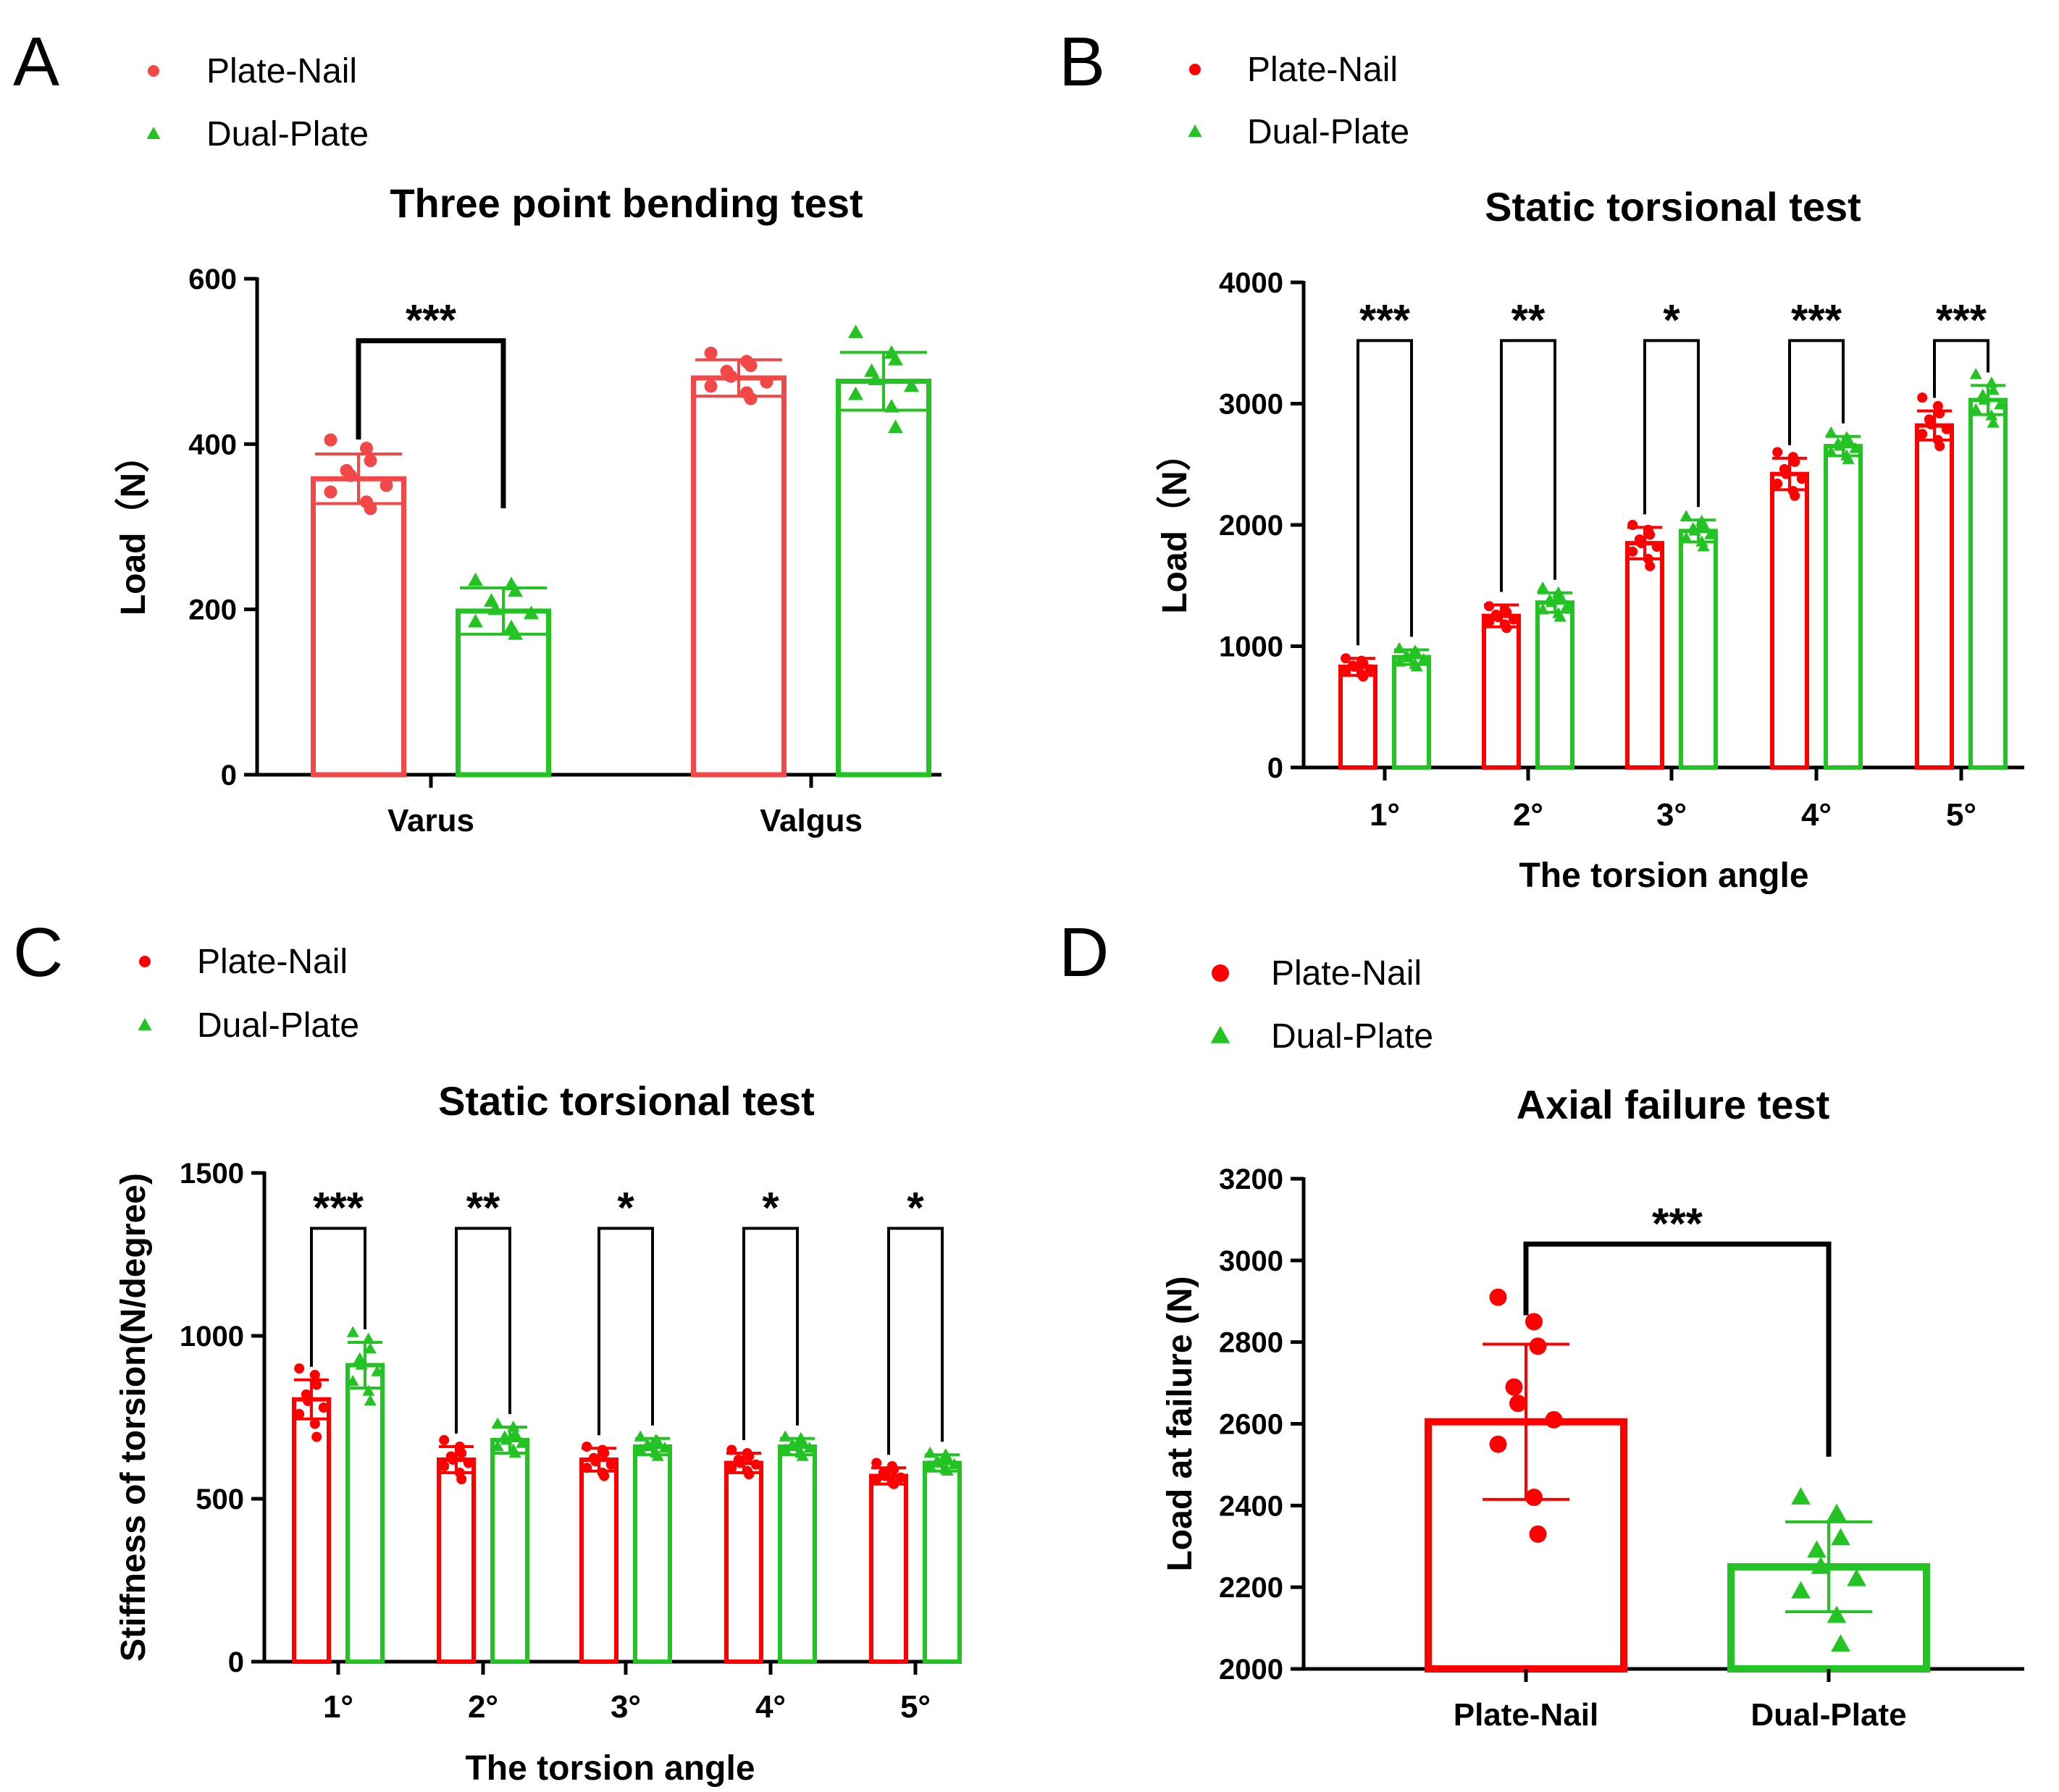 The width and height of the screenshot is (2059, 1792). What do you see at coordinates (483, 1208) in the screenshot?
I see `significance-label: **` at bounding box center [483, 1208].